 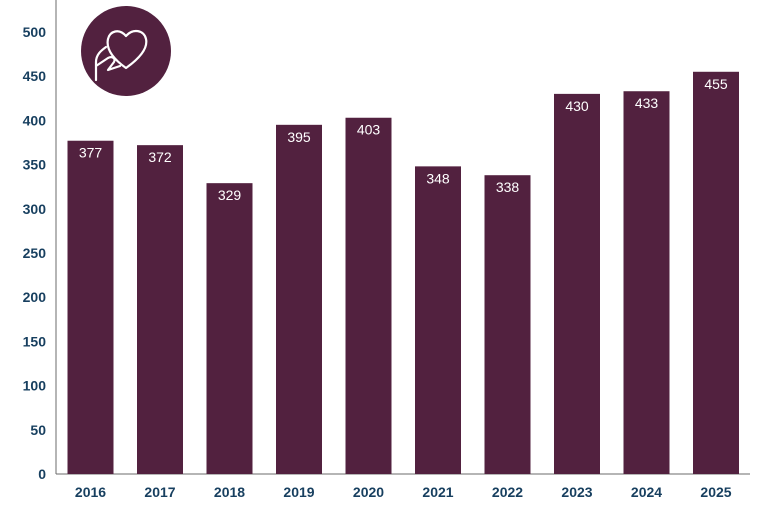 What do you see at coordinates (91, 153) in the screenshot?
I see `data-label: 377` at bounding box center [91, 153].